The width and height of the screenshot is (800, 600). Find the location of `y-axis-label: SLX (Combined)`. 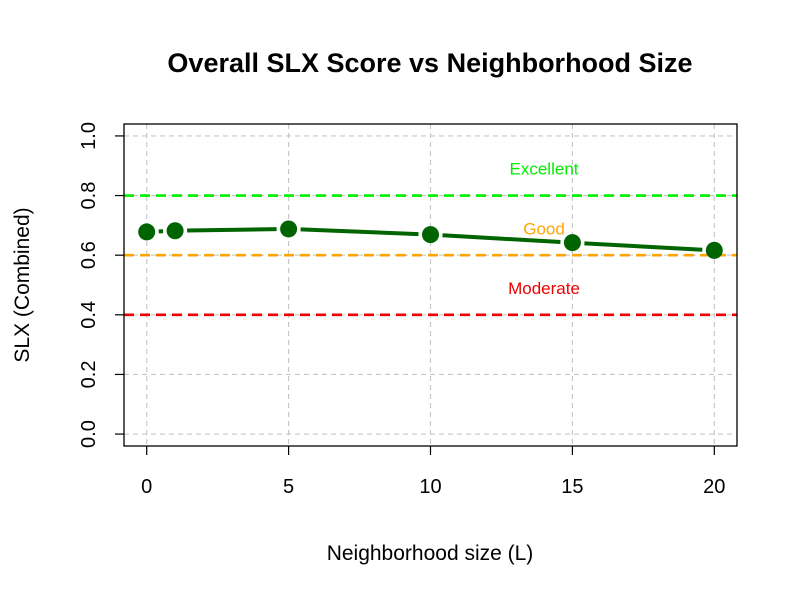

y-axis-label: SLX (Combined) is located at coordinates (22, 284).